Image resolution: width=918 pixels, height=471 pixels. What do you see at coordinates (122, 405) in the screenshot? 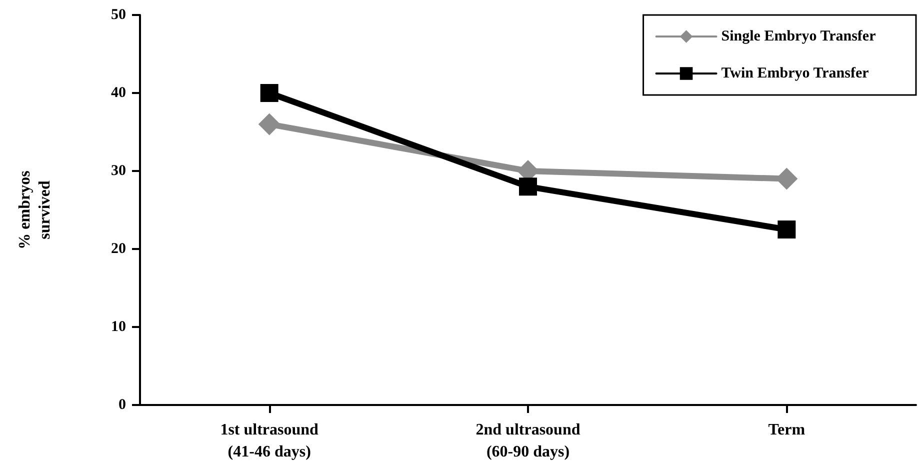
I see `y-tick-label: 0` at bounding box center [122, 405].